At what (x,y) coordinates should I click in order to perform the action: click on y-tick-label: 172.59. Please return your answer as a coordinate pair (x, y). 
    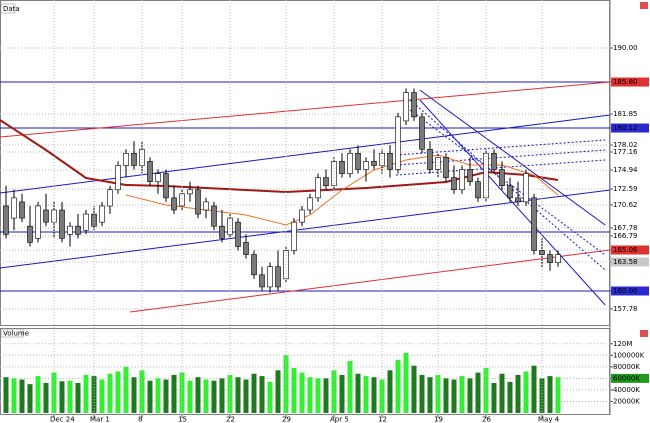
    Looking at the image, I should click on (625, 189).